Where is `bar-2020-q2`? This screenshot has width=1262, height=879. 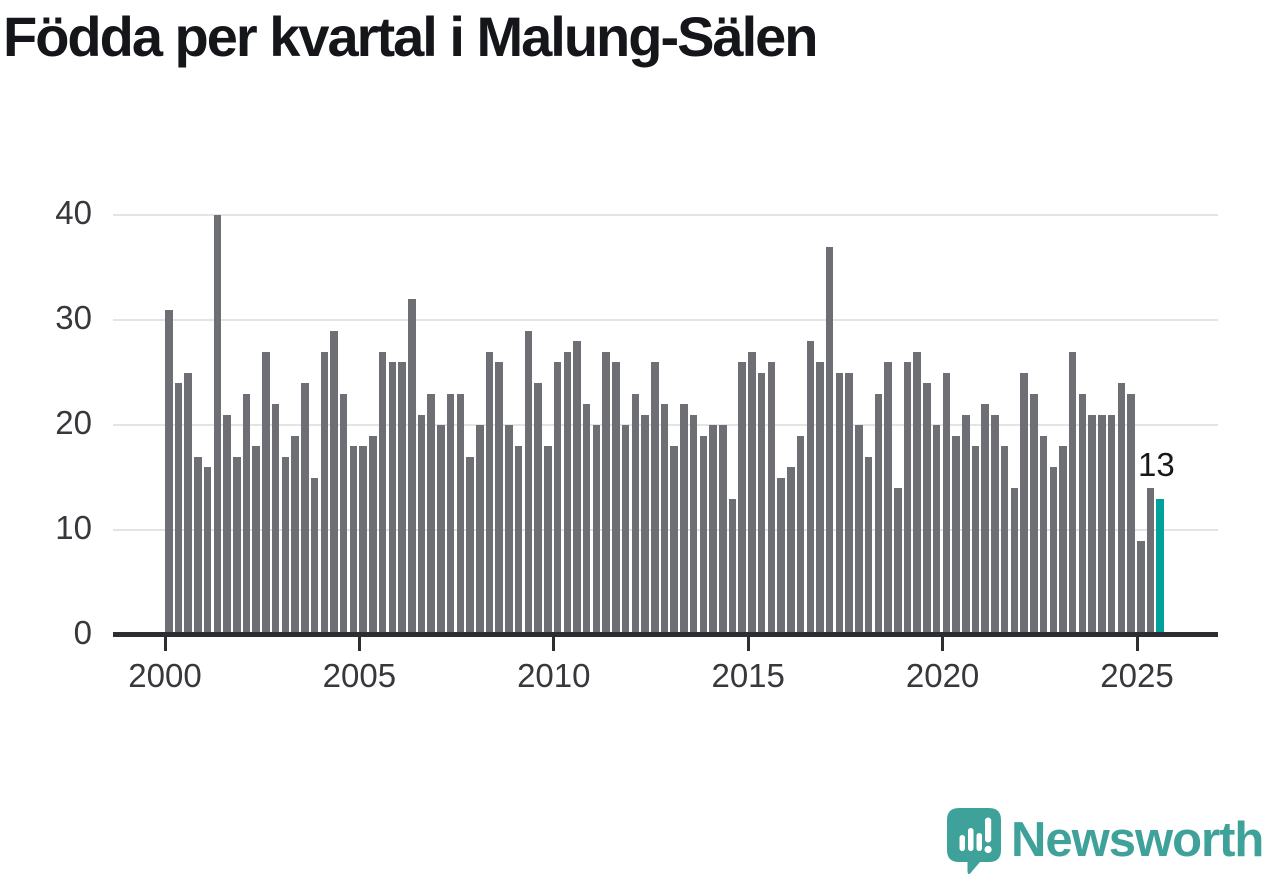
bar-2020-q2 is located at coordinates (956, 535).